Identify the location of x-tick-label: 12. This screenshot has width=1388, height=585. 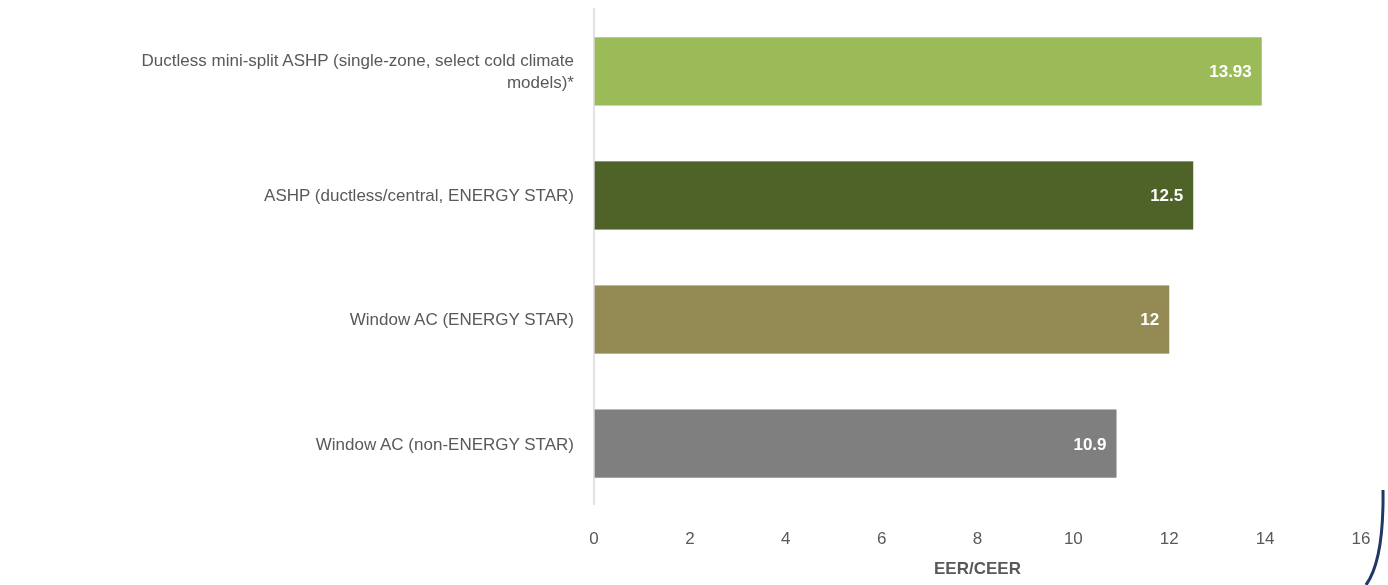
(1169, 538).